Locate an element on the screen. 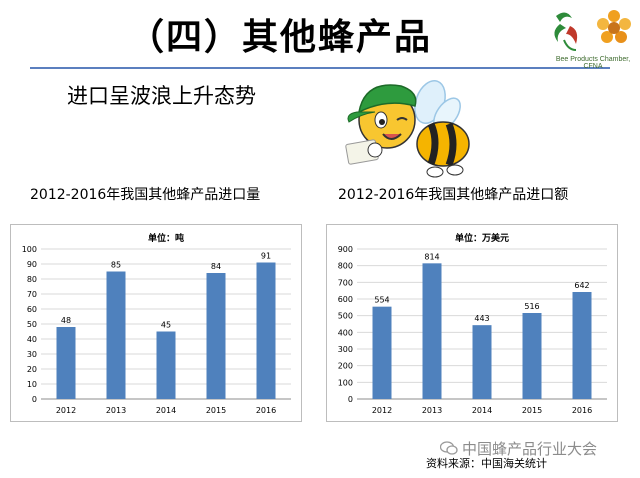 This screenshot has height=478, width=640. y-tick-label: 80 is located at coordinates (32, 279).